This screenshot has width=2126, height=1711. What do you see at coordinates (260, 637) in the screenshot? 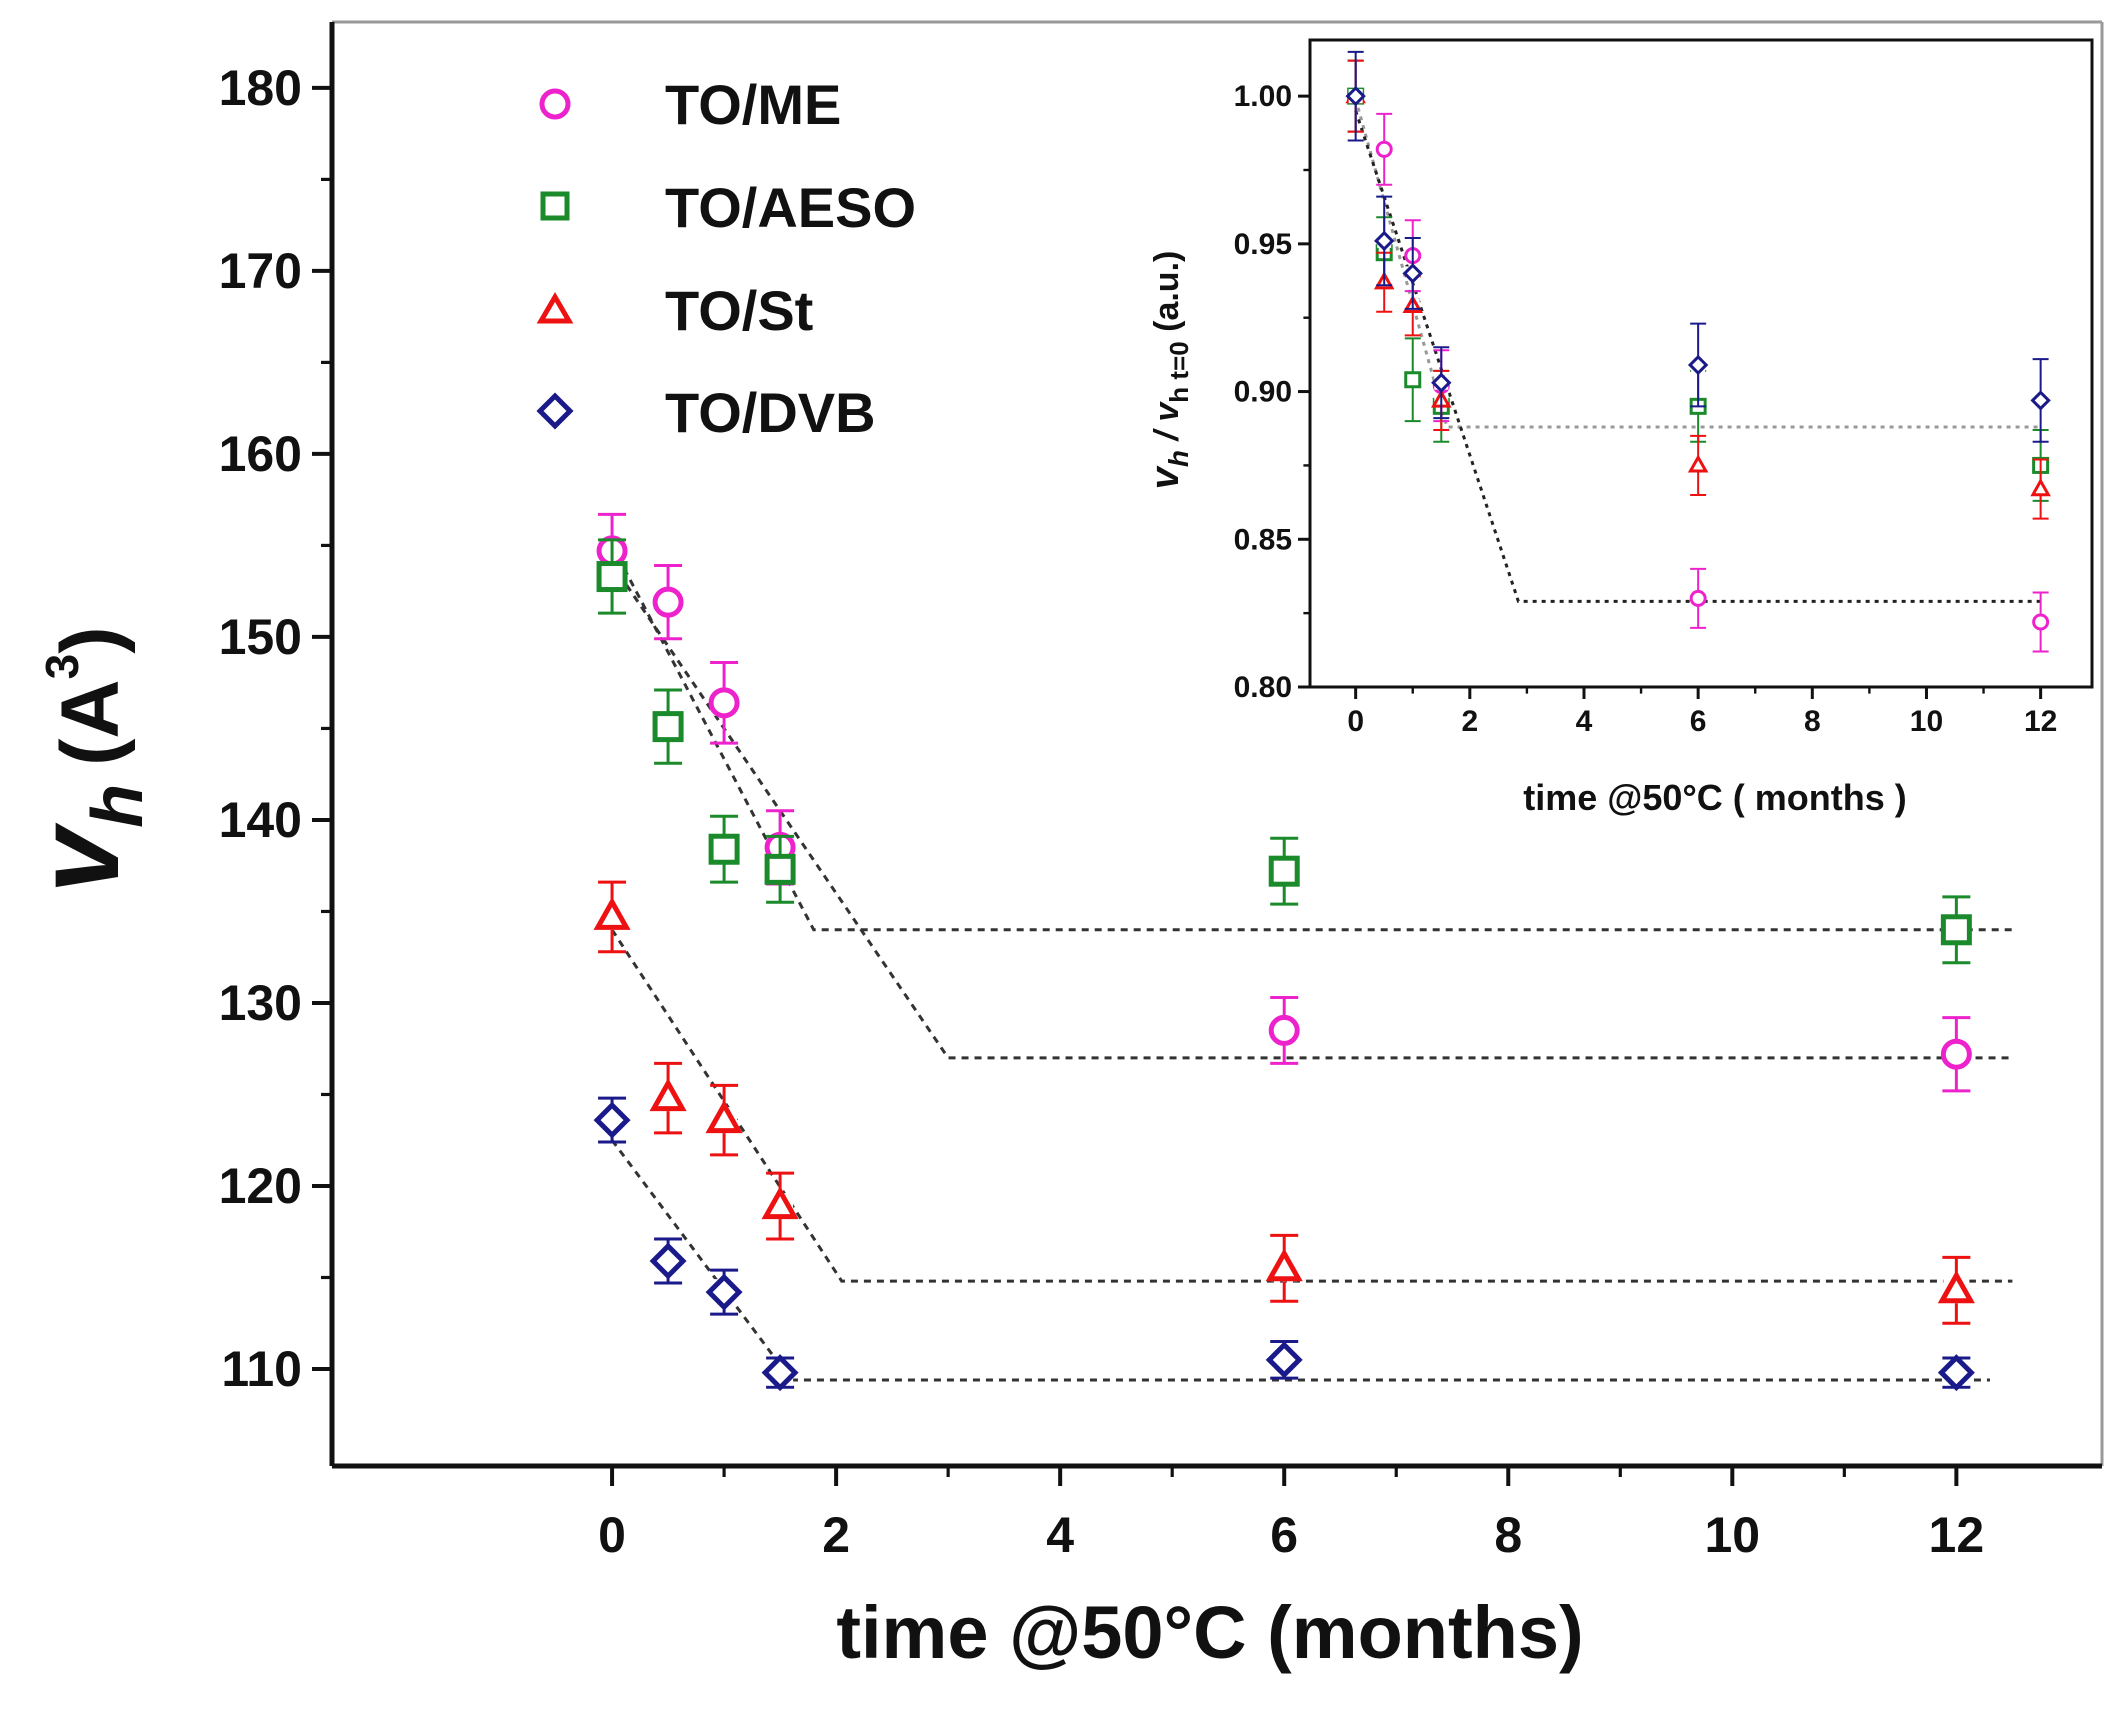
I see `main-y-tick-label: 150` at bounding box center [260, 637].